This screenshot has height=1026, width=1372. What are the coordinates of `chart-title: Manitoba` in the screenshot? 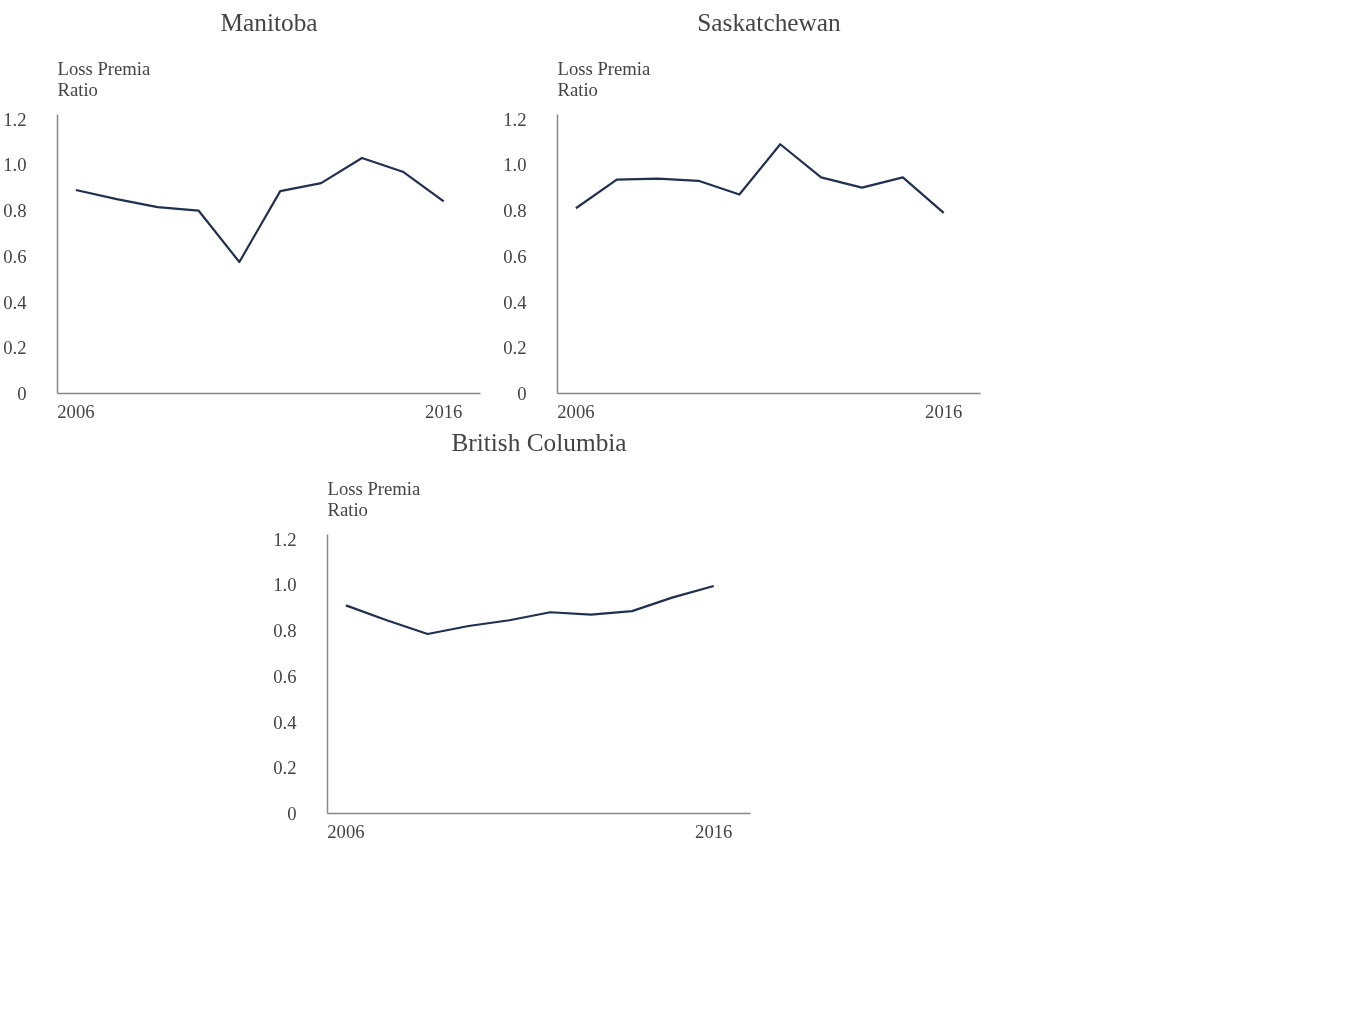 It's located at (269, 21).